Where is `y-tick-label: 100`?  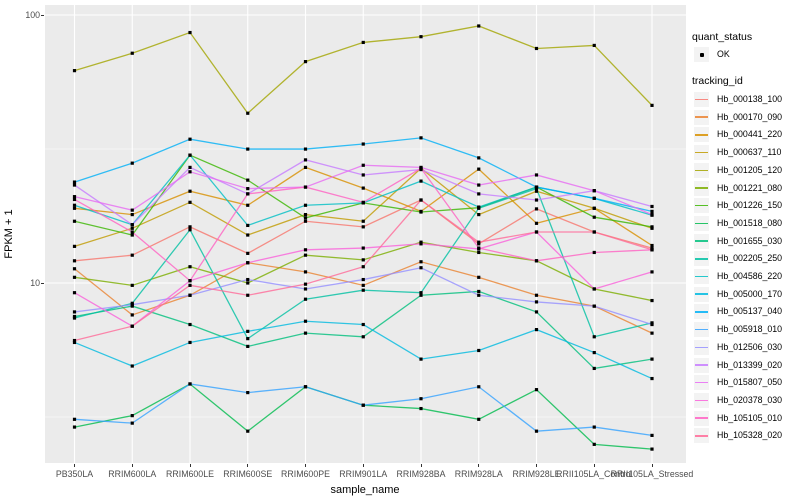 y-tick-label: 100 is located at coordinates (32, 15).